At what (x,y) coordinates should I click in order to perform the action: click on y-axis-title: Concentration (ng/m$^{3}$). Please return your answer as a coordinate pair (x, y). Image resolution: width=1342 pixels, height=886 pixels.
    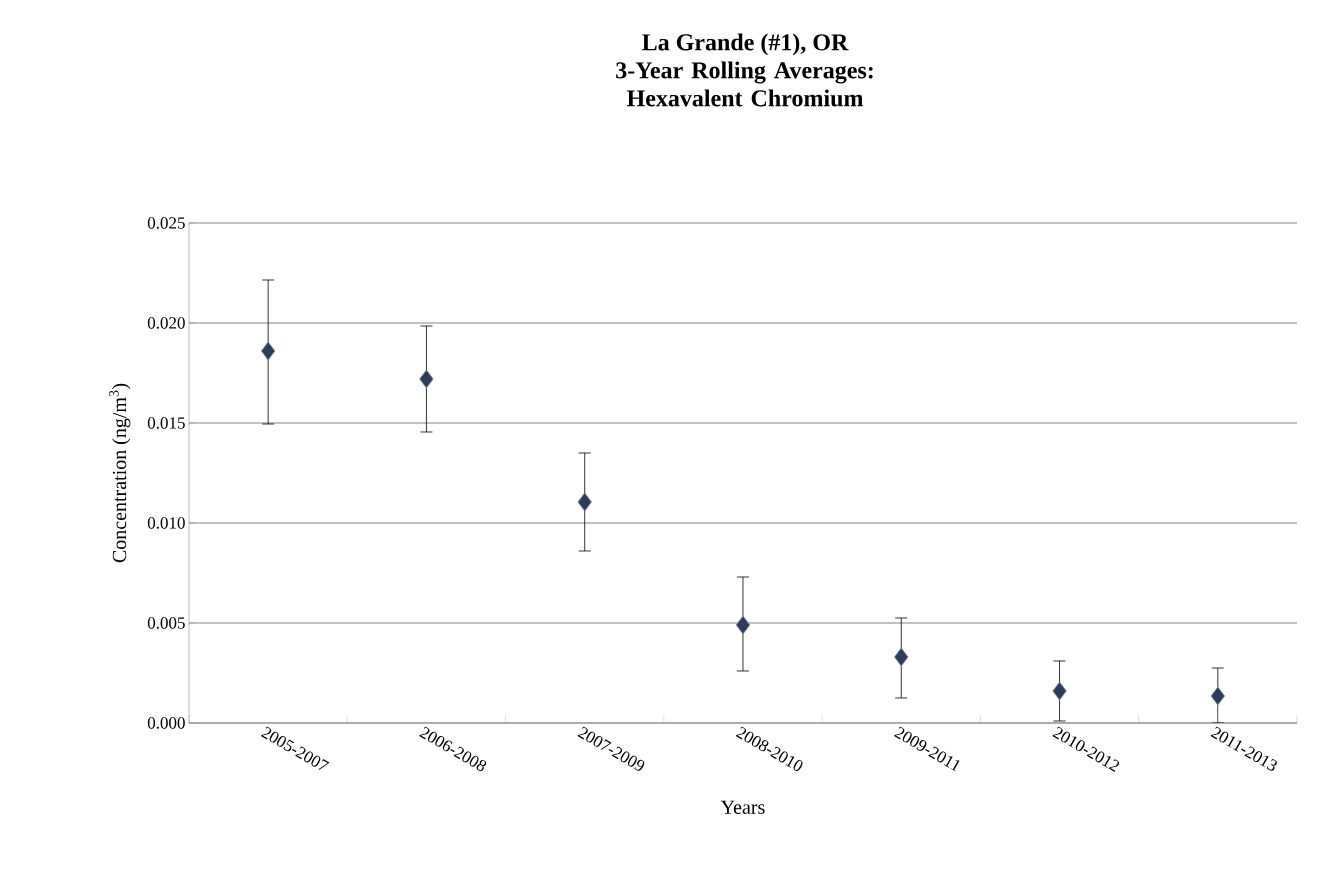
    Looking at the image, I should click on (120, 473).